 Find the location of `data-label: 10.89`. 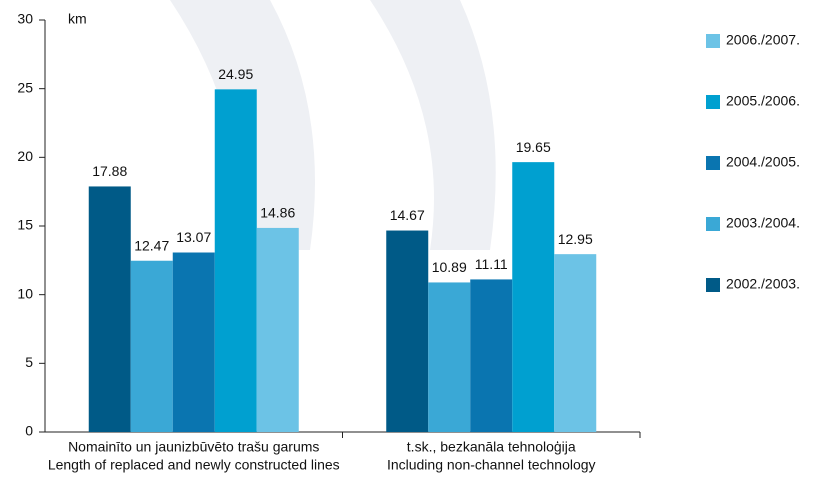

data-label: 10.89 is located at coordinates (449, 267).